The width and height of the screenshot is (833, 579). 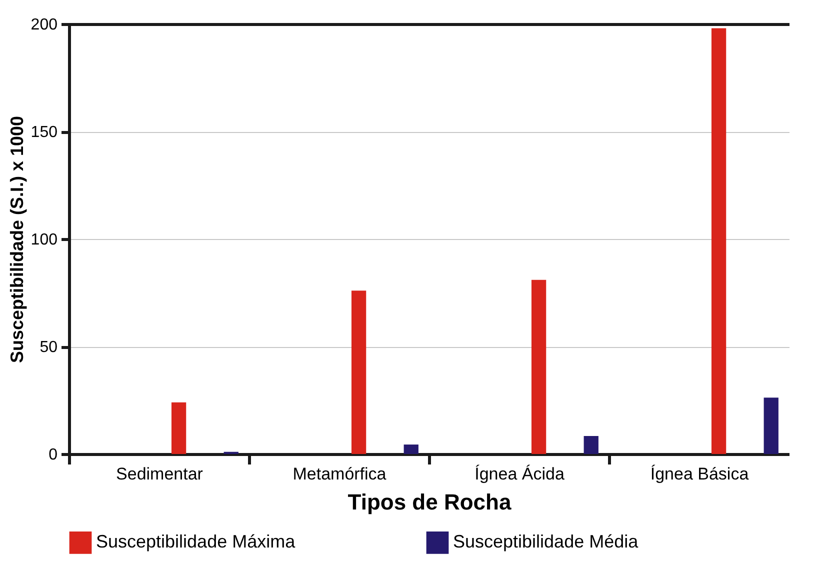 I want to click on x-tick-label: Sedimentar, so click(x=160, y=474).